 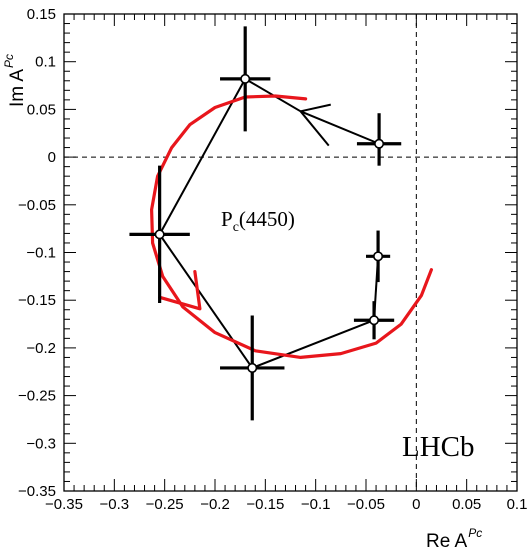 What do you see at coordinates (517, 504) in the screenshot?
I see `x-tick-label: 0.1` at bounding box center [517, 504].